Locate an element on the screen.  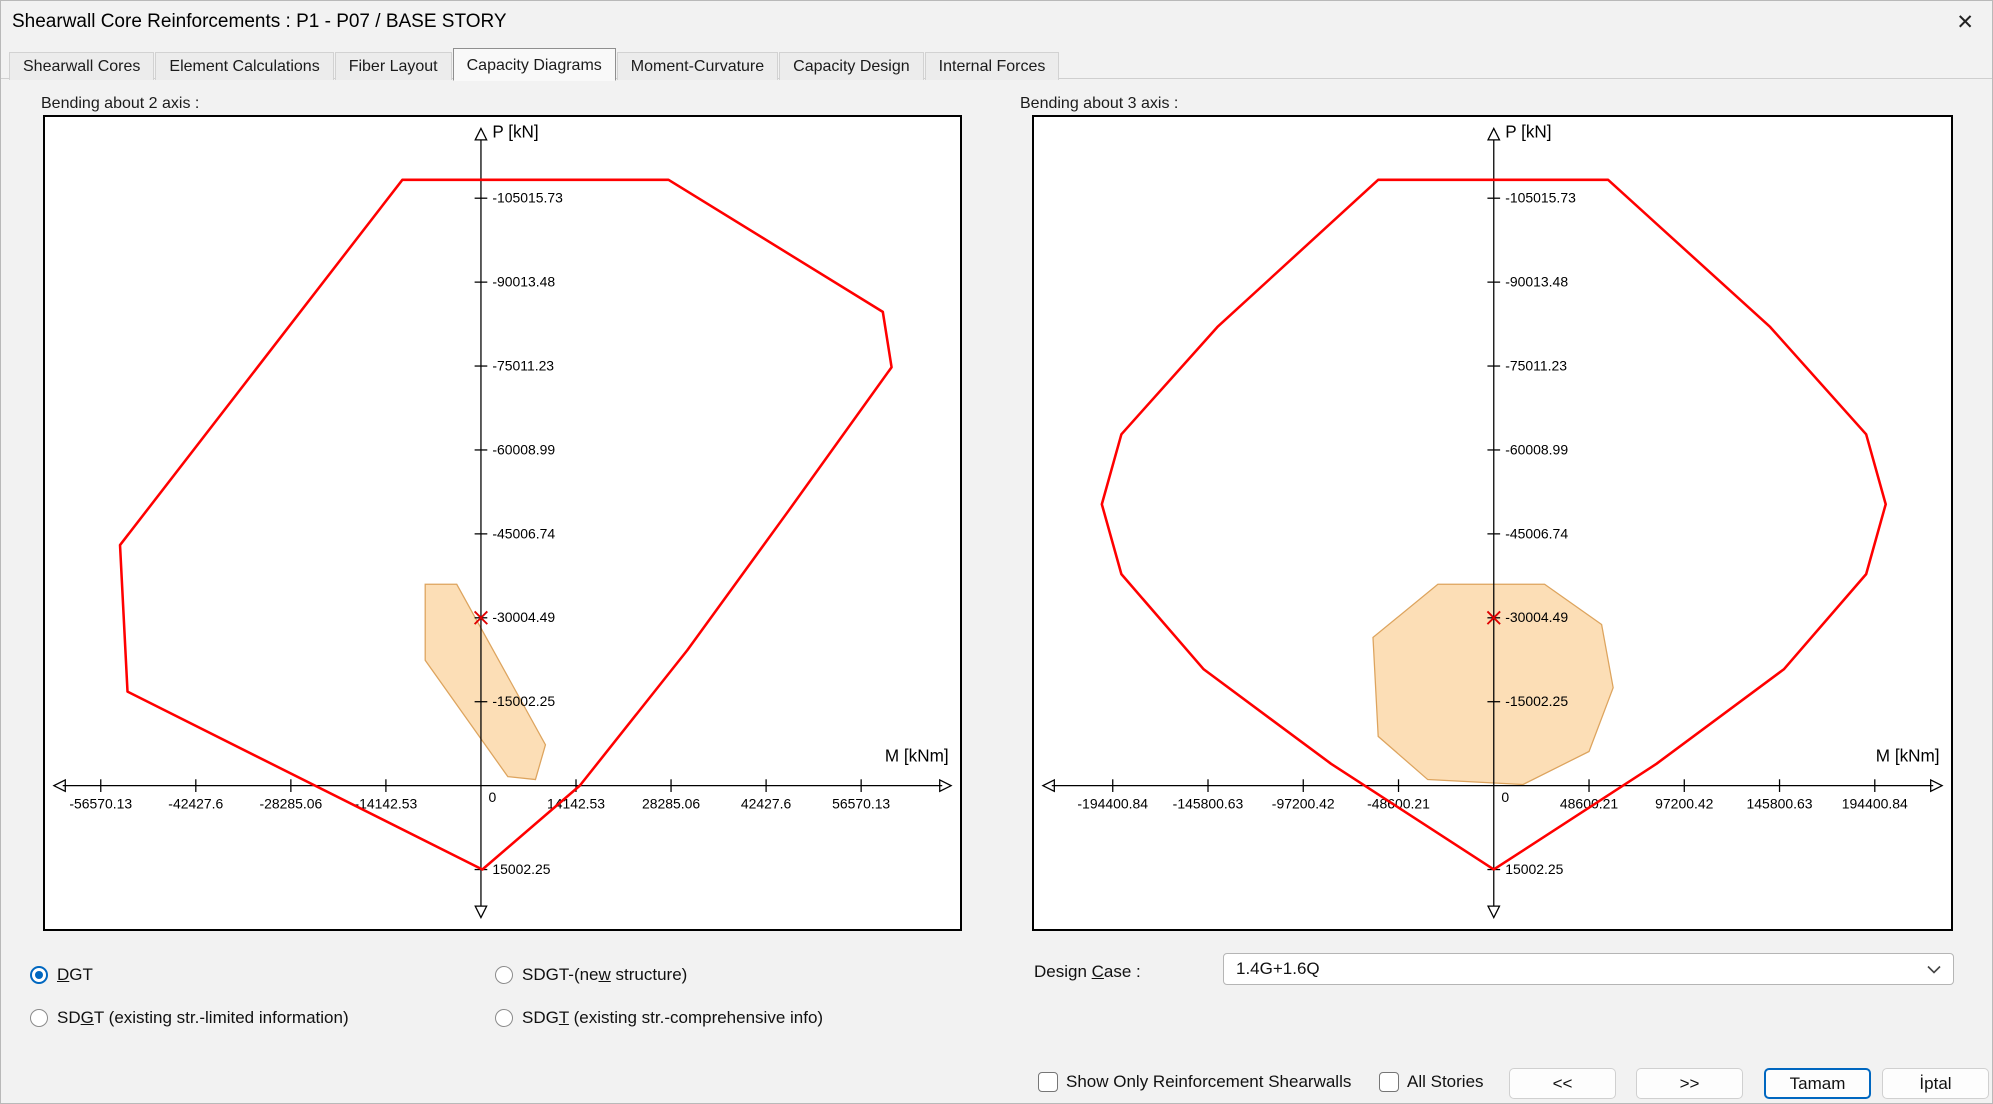
ok-button: Tamam is located at coordinates (1817, 1083).